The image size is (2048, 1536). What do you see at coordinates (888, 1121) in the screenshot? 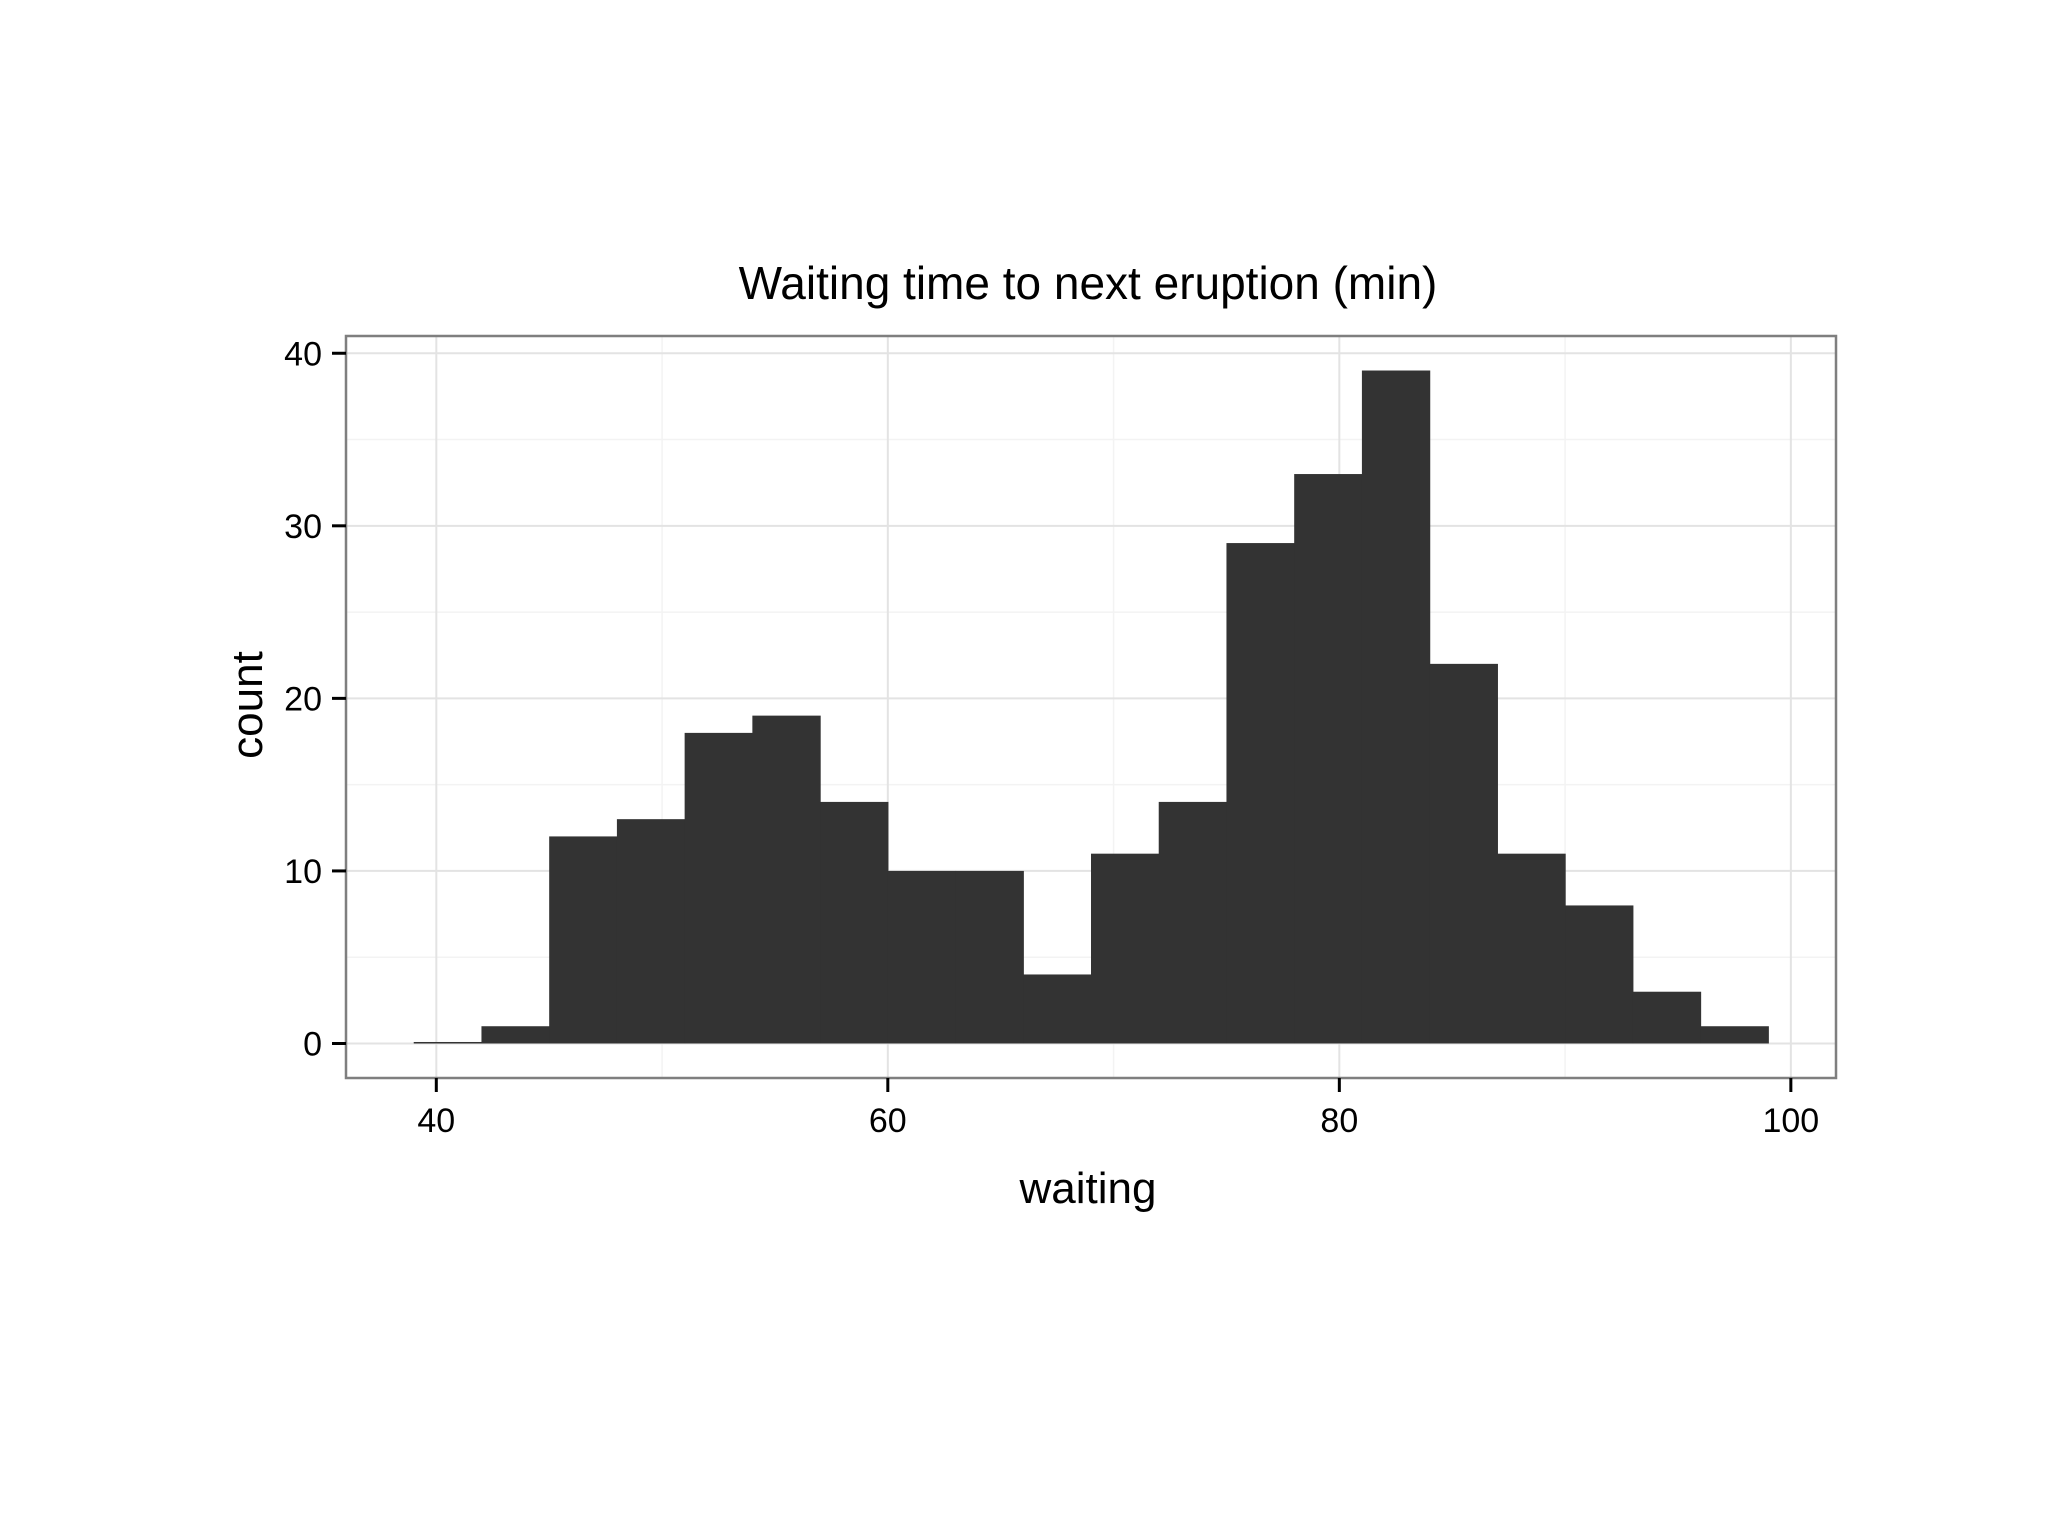
I see `x-tick-label: 60` at bounding box center [888, 1121].